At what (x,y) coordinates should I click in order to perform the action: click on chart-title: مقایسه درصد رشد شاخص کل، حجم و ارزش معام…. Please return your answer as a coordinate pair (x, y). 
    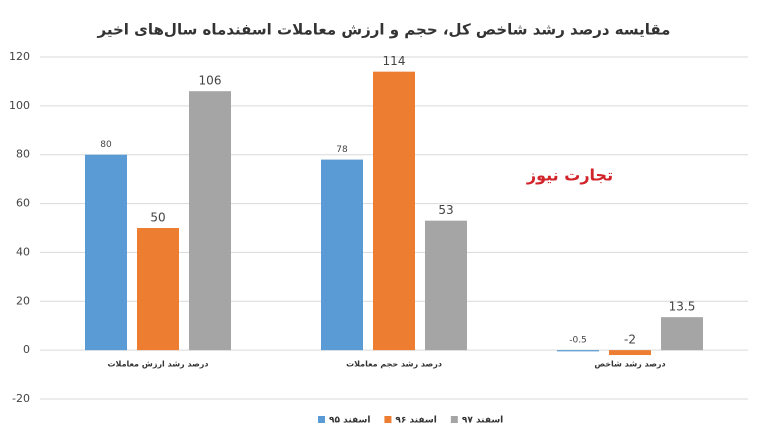
    Looking at the image, I should click on (384, 30).